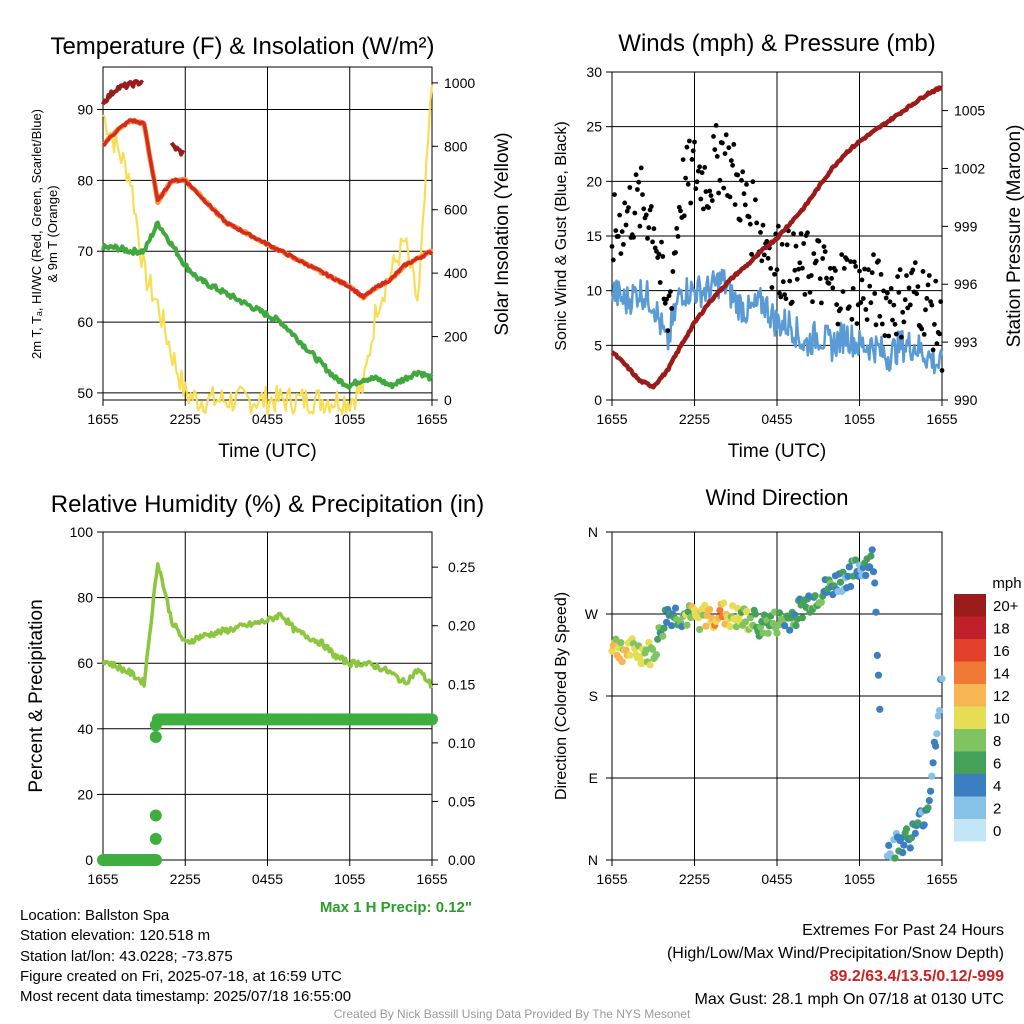 The width and height of the screenshot is (1024, 1024). I want to click on rh-xtick-label: 1055, so click(349, 879).